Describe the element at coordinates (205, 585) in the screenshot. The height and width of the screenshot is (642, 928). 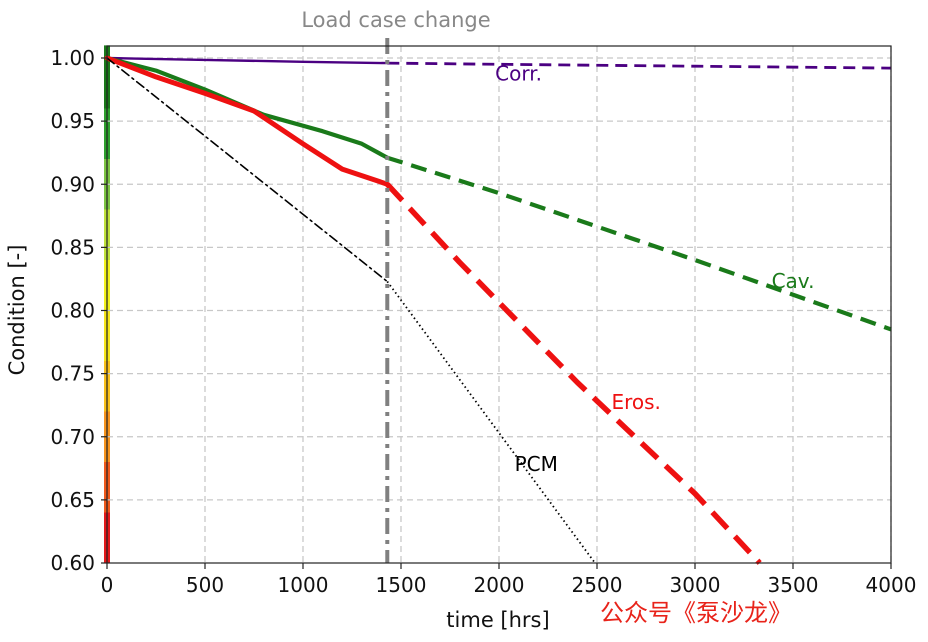
I see `x-tick-label: 500` at that location.